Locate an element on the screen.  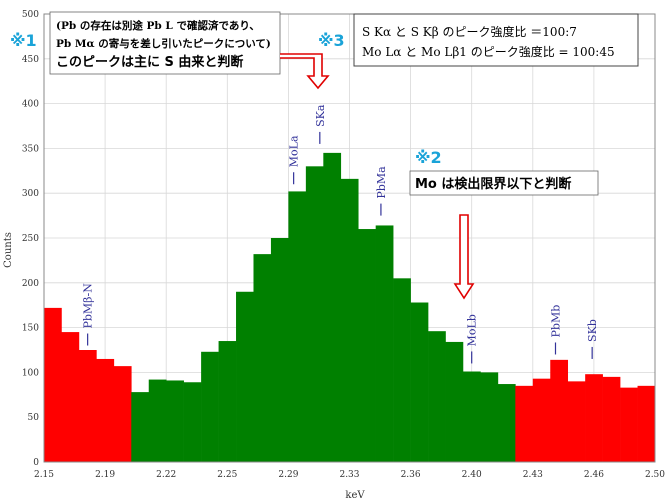
x-tick-label: 2.40 is located at coordinates (472, 475).